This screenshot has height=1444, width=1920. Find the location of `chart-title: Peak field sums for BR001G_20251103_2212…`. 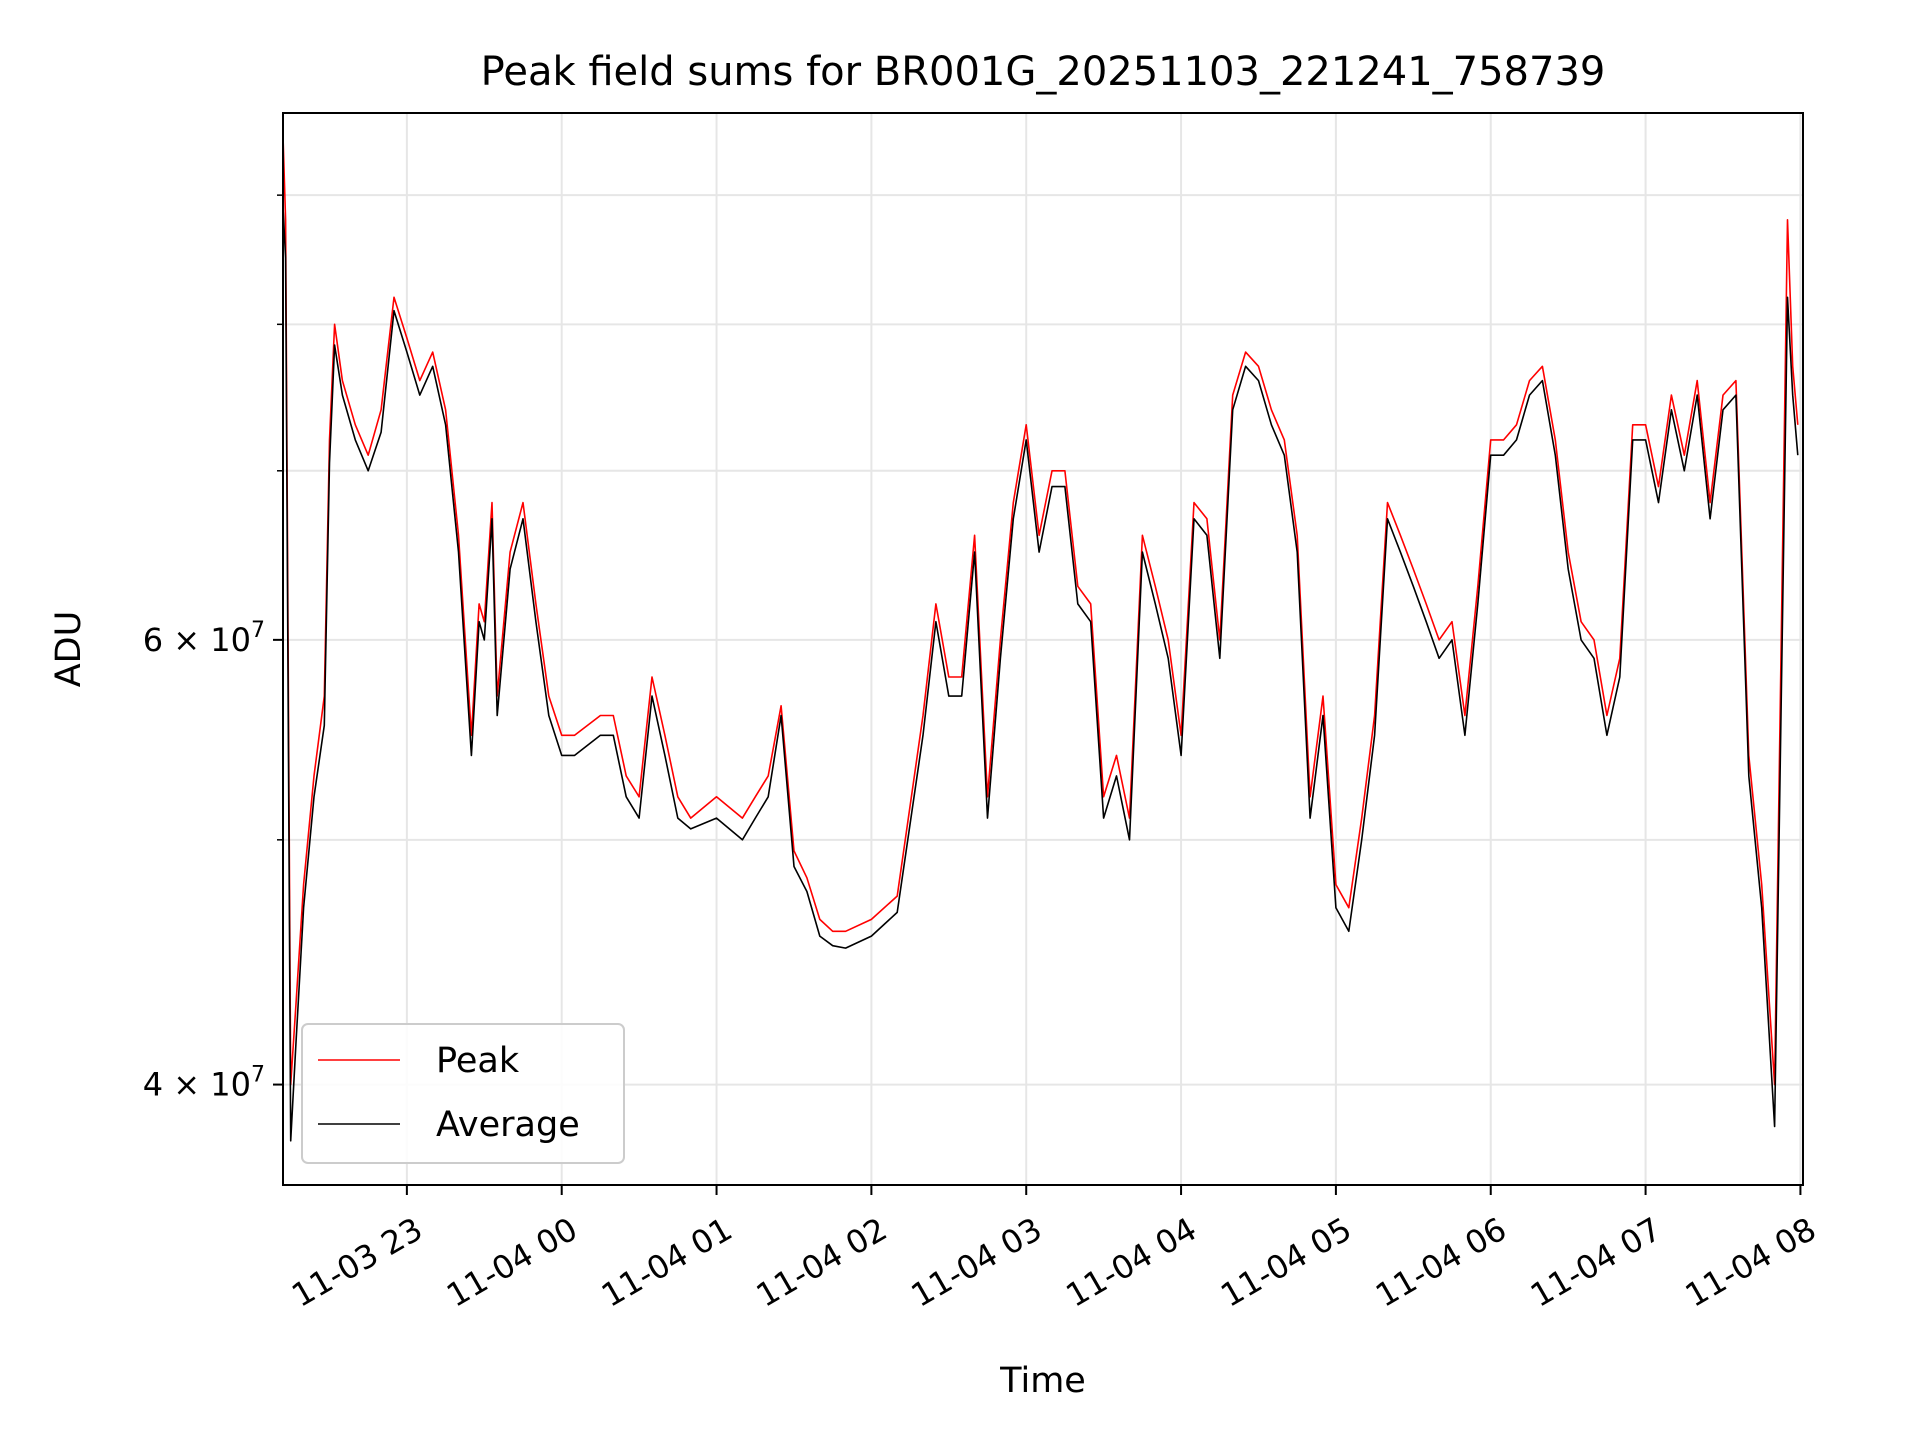

chart-title: Peak field sums for BR001G_20251103_2212… is located at coordinates (1043, 72).